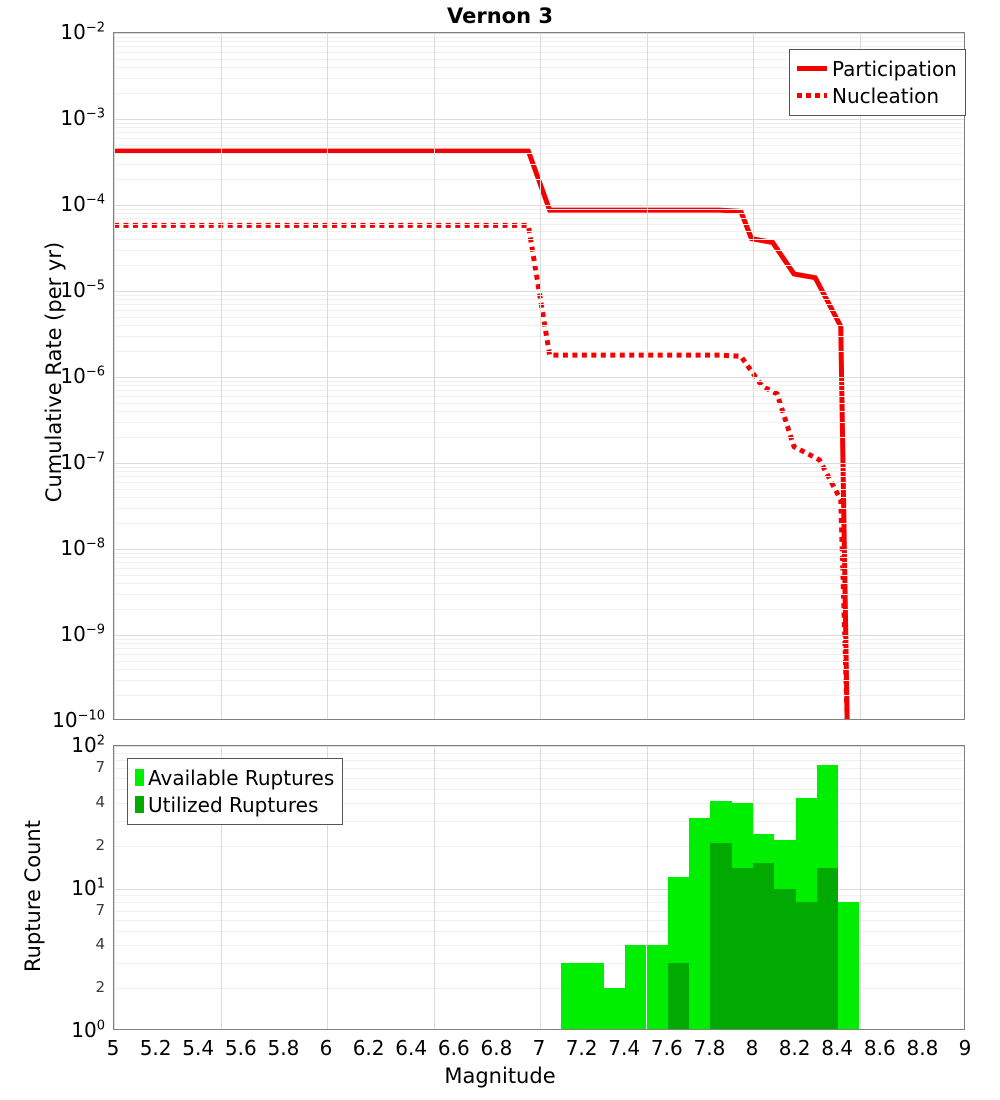 This screenshot has height=1100, width=1000. I want to click on legend-item: Nucleation, so click(877, 95).